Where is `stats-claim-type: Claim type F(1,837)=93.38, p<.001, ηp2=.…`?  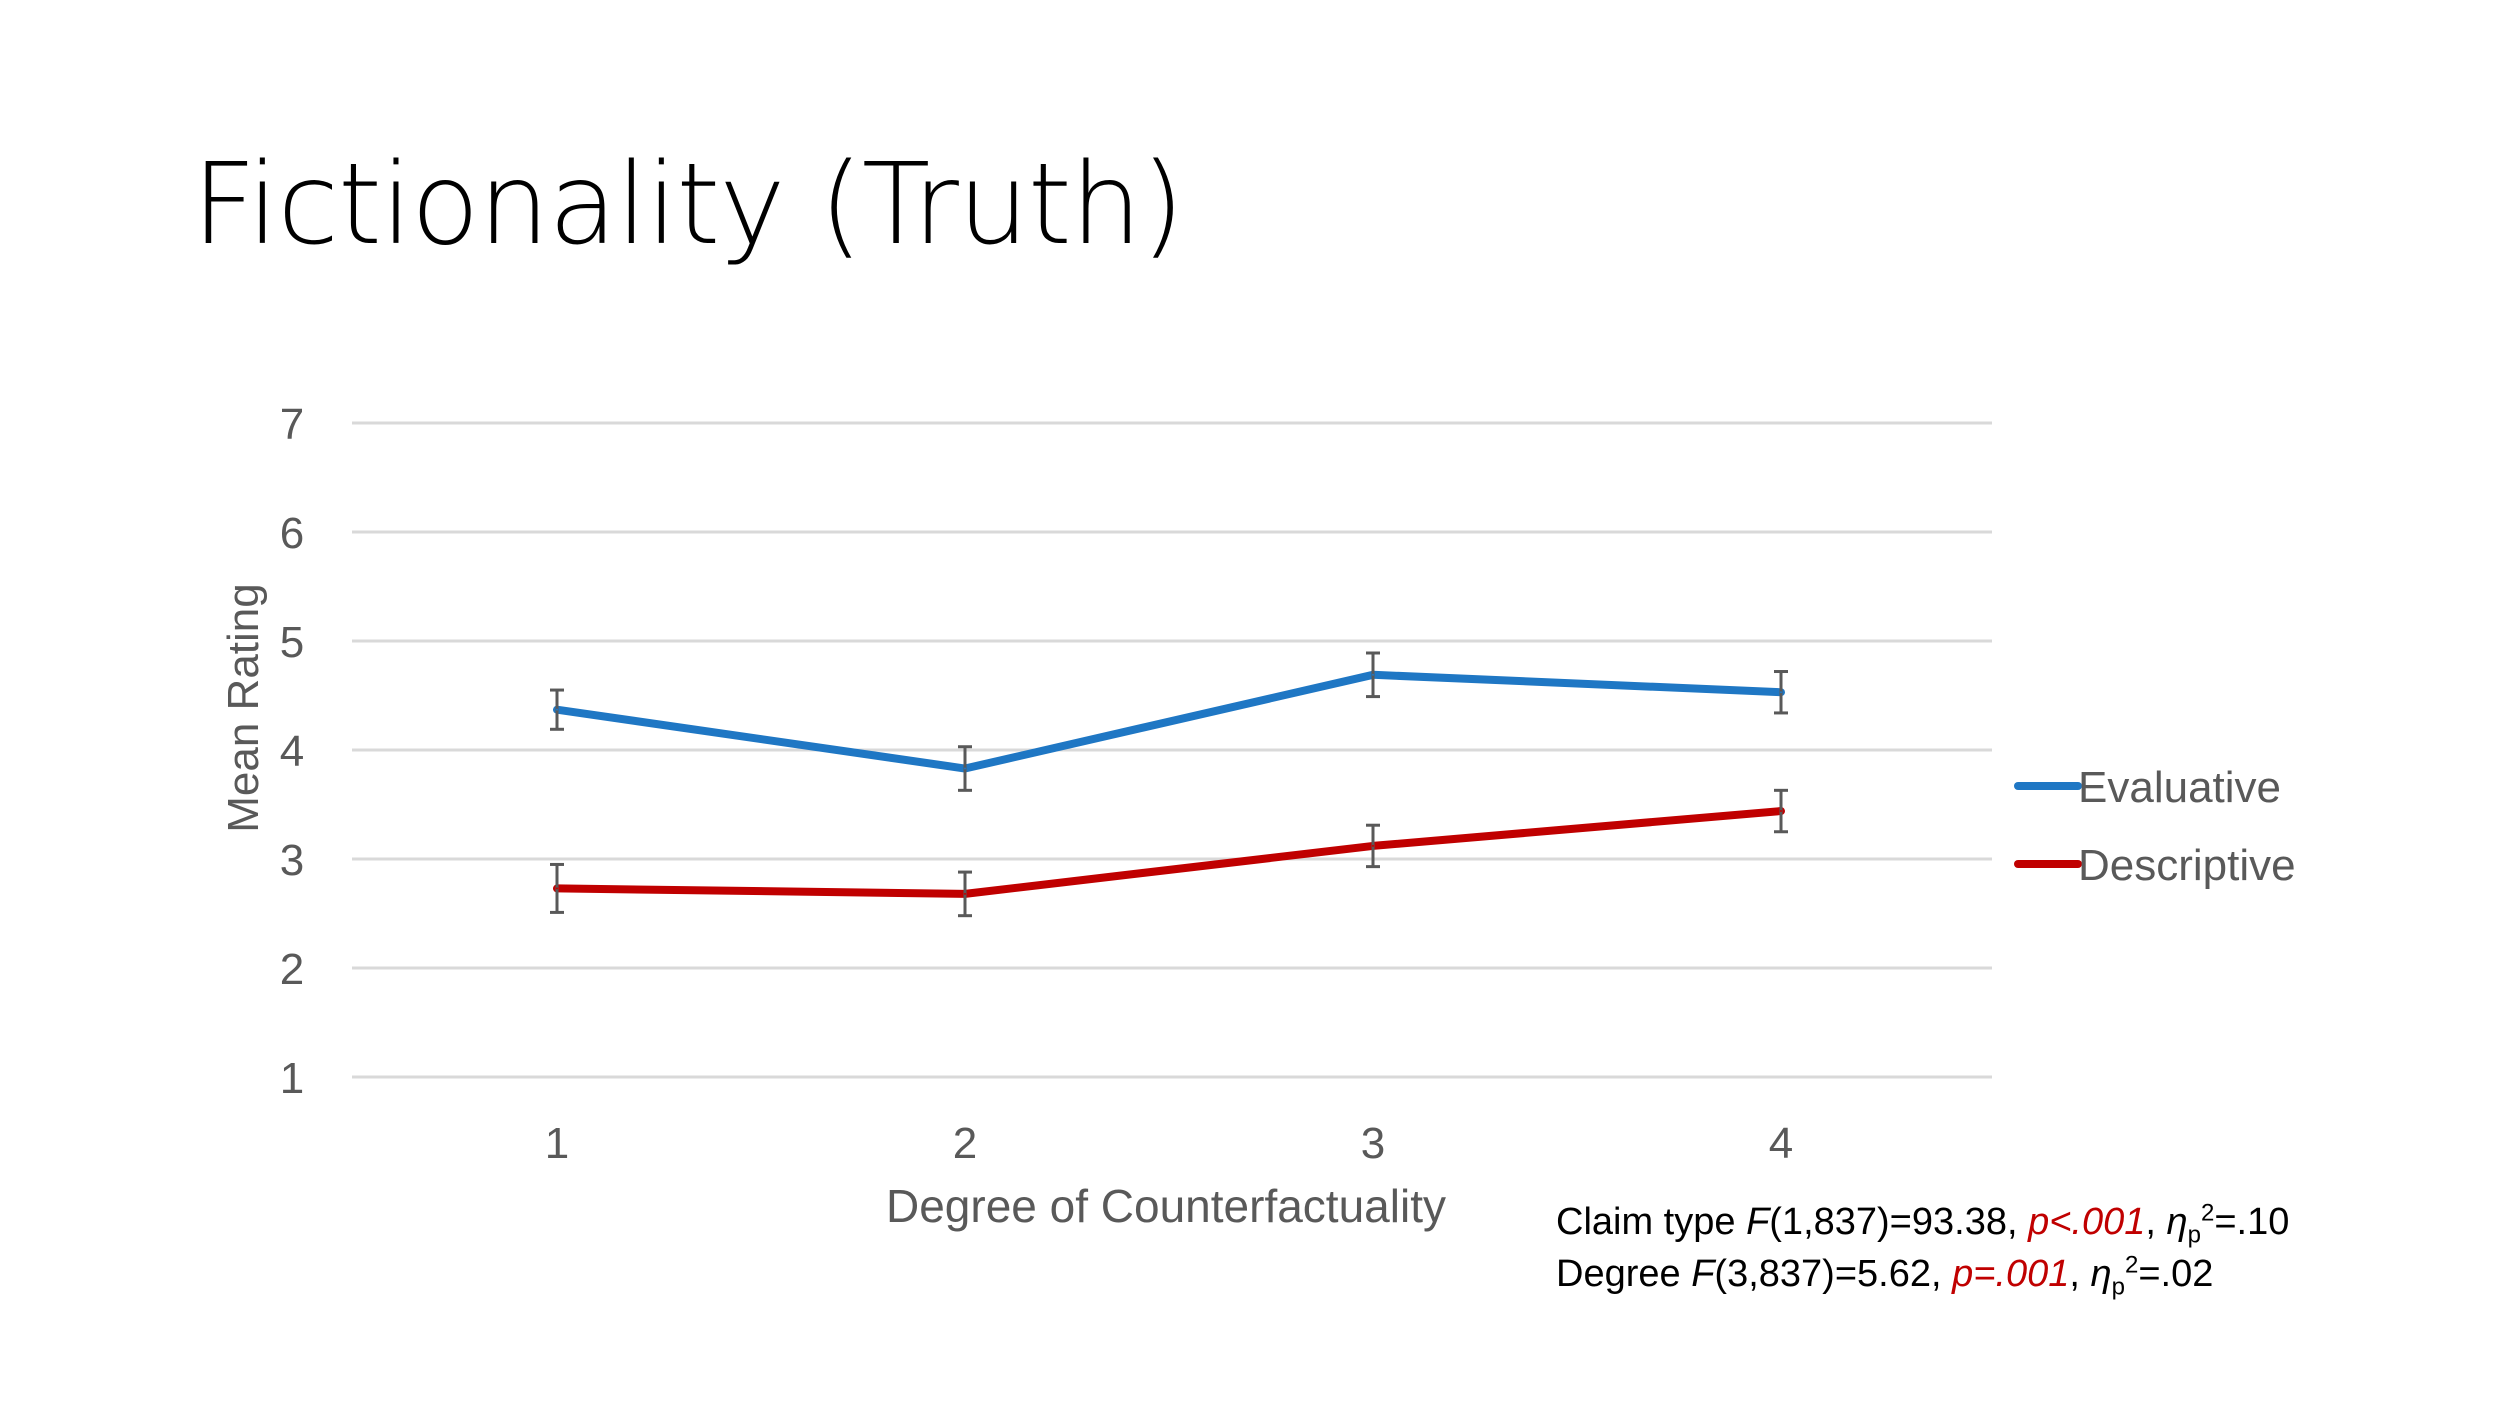 stats-claim-type: Claim type F(1,837)=93.38, p<.001, ηp2=.… is located at coordinates (1922, 1222).